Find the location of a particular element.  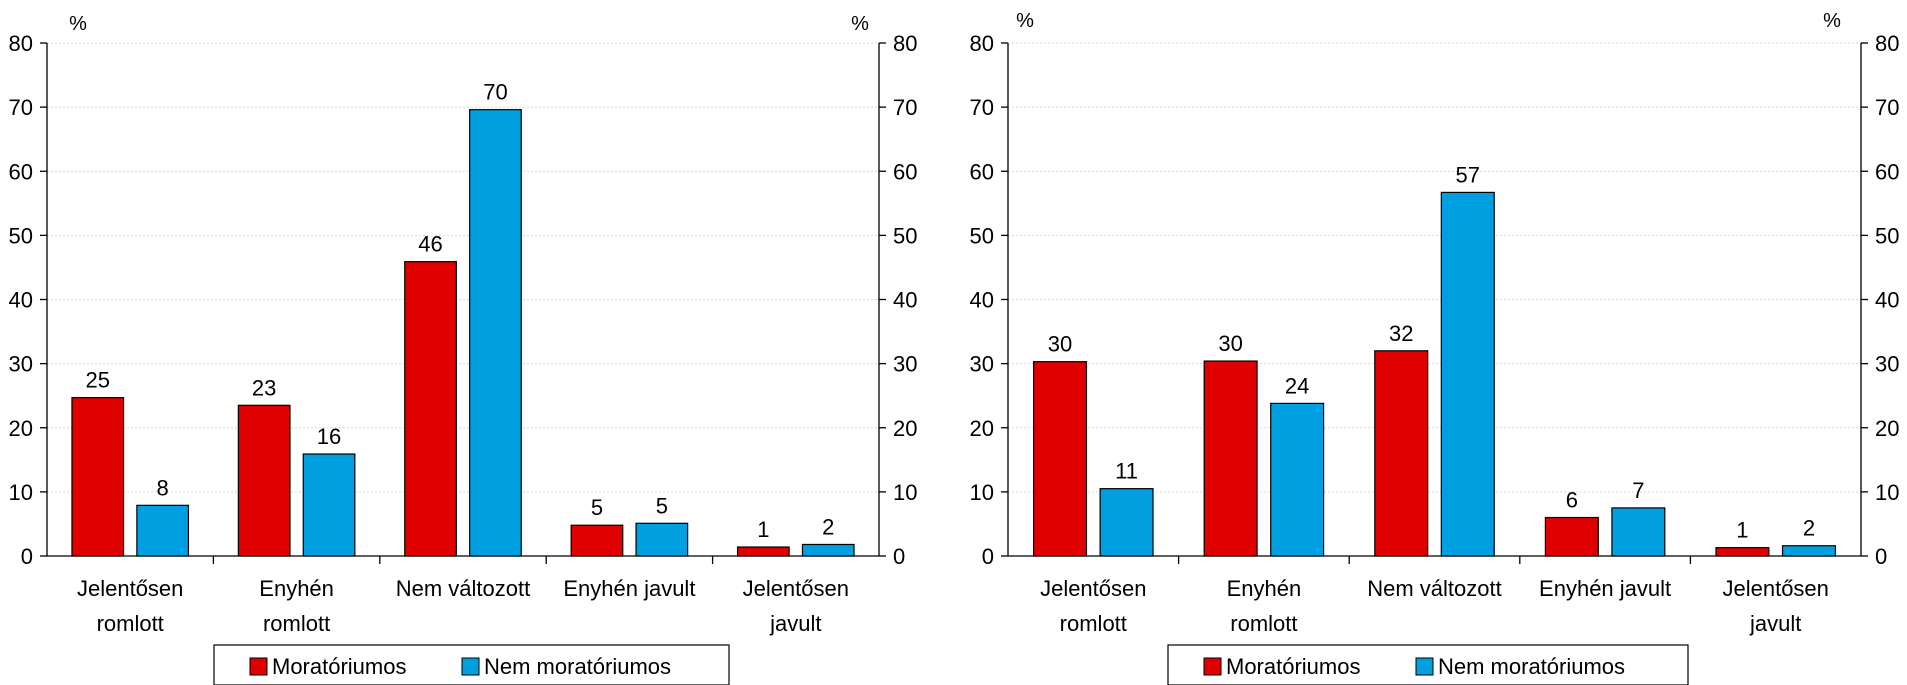

legend-box is located at coordinates (471, 664).